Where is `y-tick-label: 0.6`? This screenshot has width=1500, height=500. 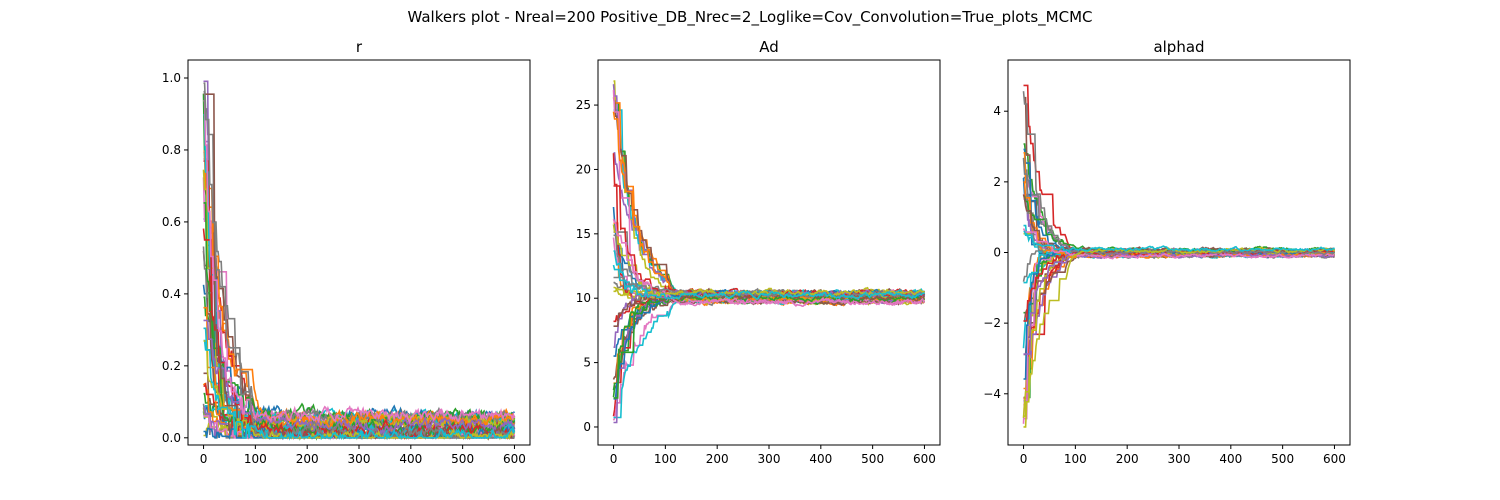 y-tick-label: 0.6 is located at coordinates (171, 222).